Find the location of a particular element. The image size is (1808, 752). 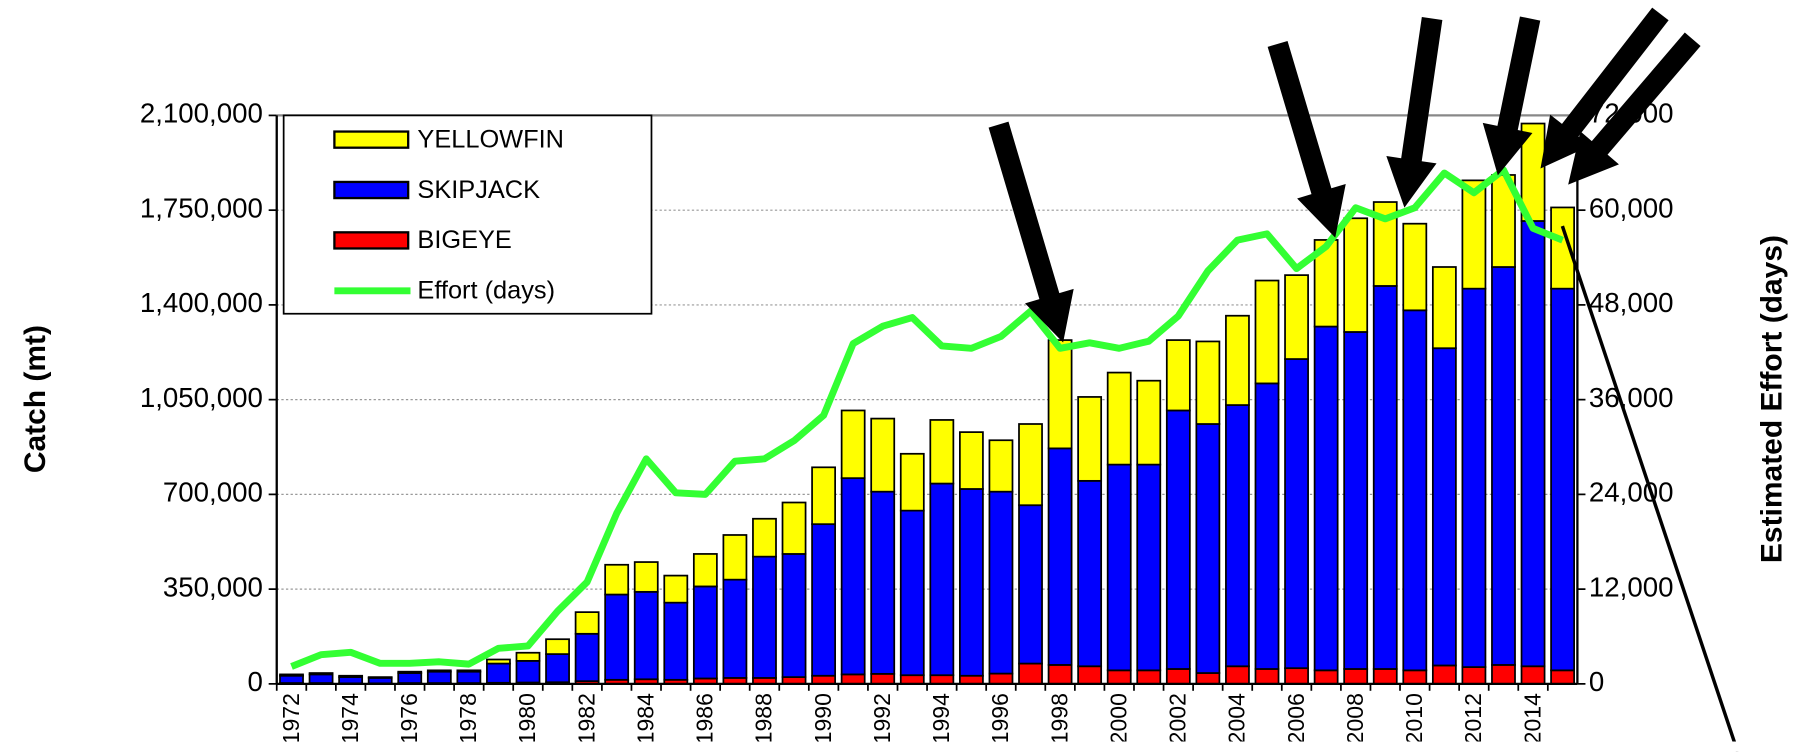

y2-tick-label: 0 is located at coordinates (1596, 681).